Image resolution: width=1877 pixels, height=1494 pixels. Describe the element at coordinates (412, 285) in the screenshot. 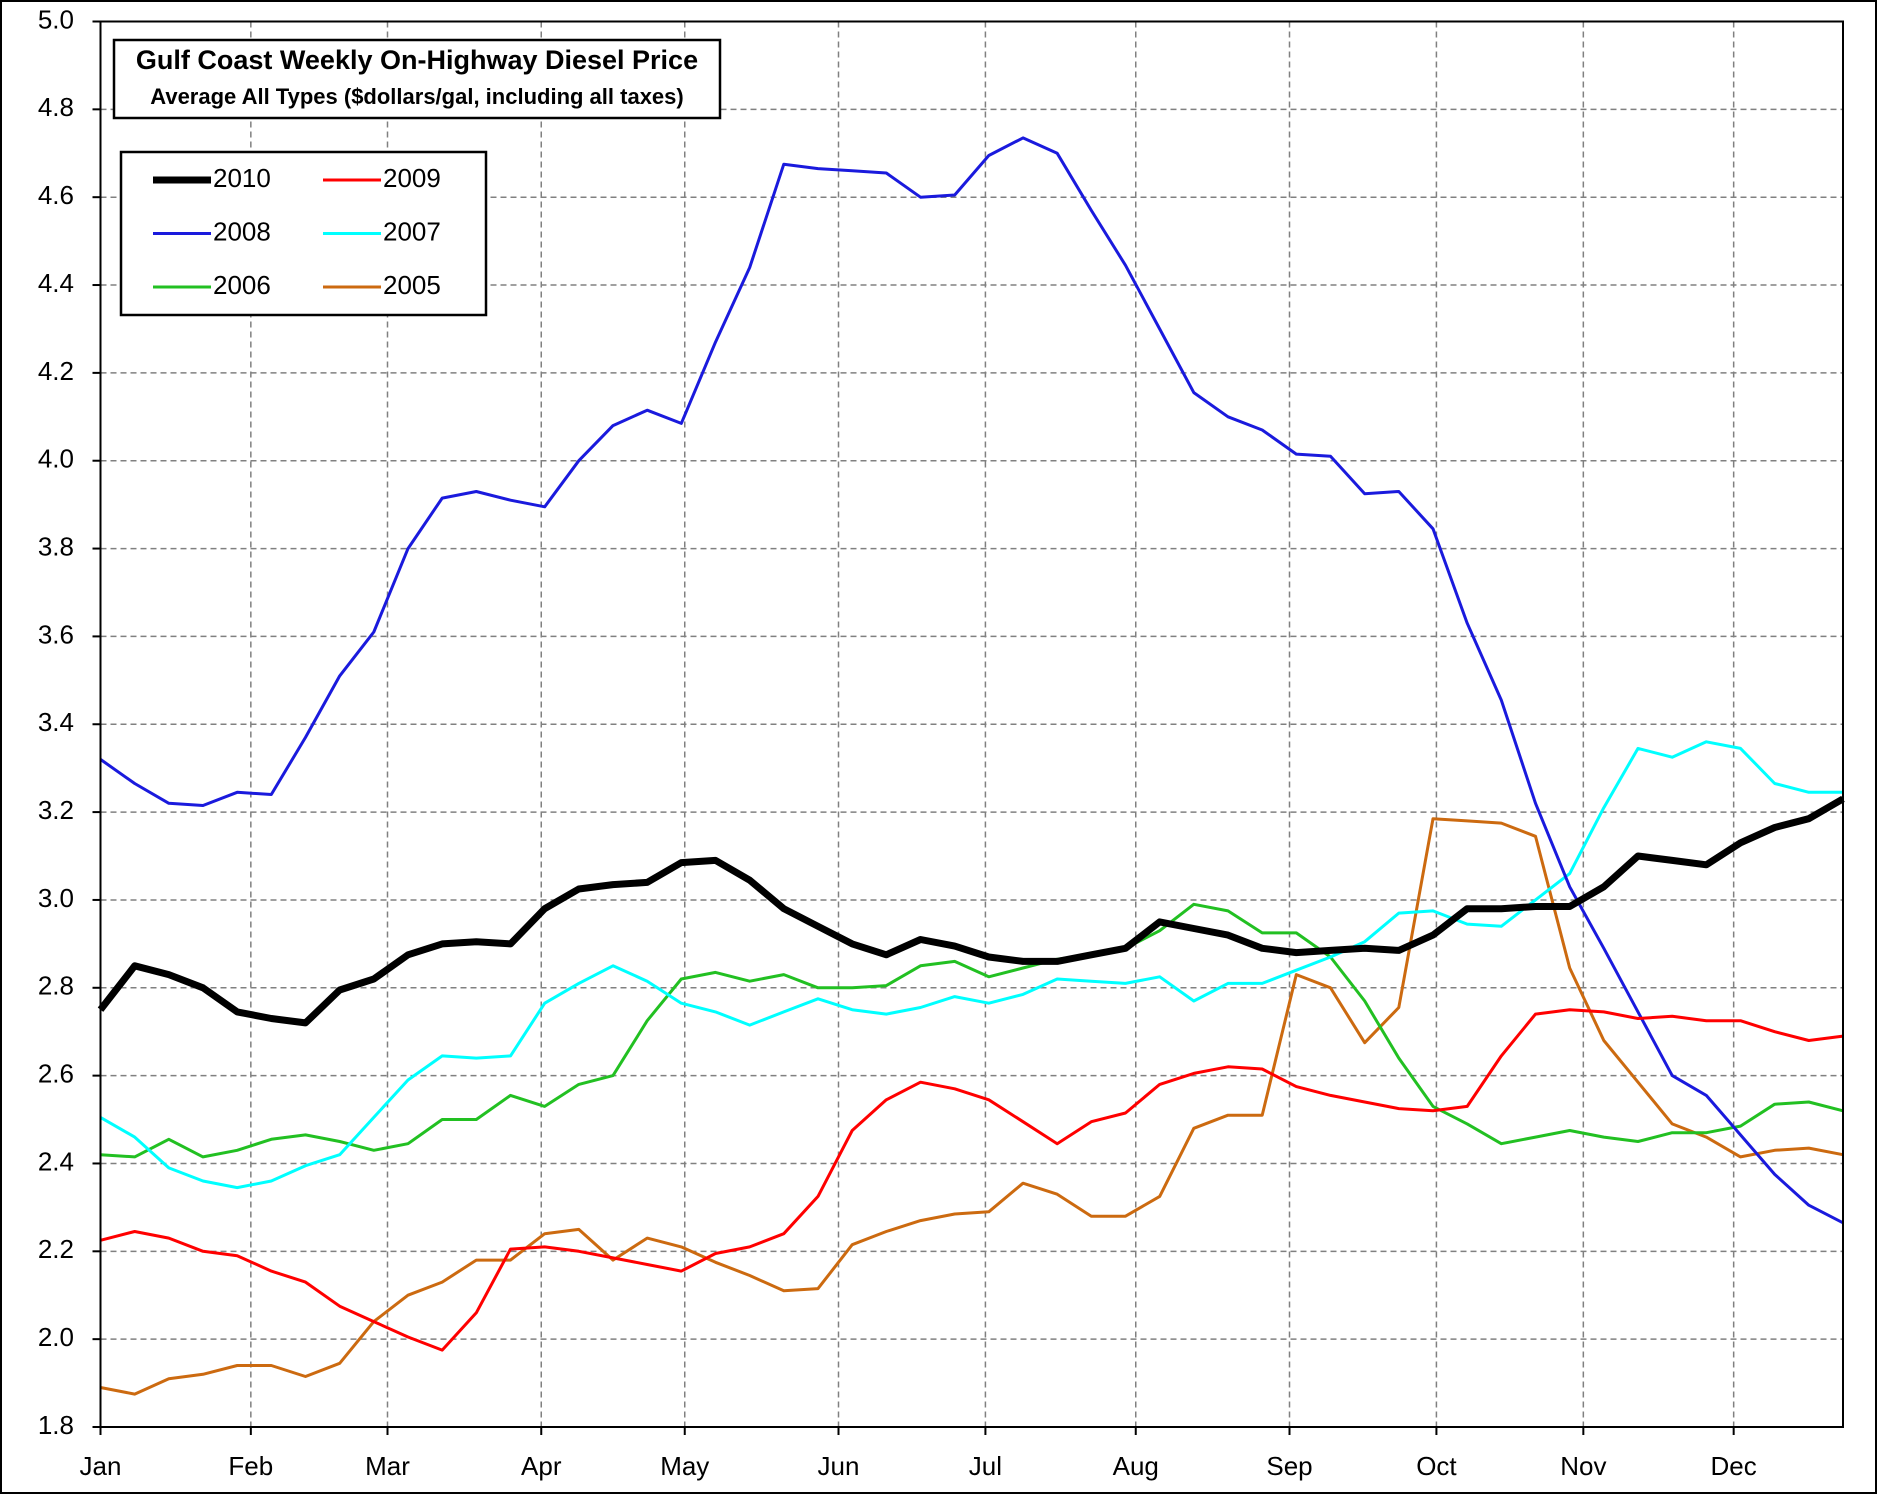

I see `legend-label: 2005` at that location.